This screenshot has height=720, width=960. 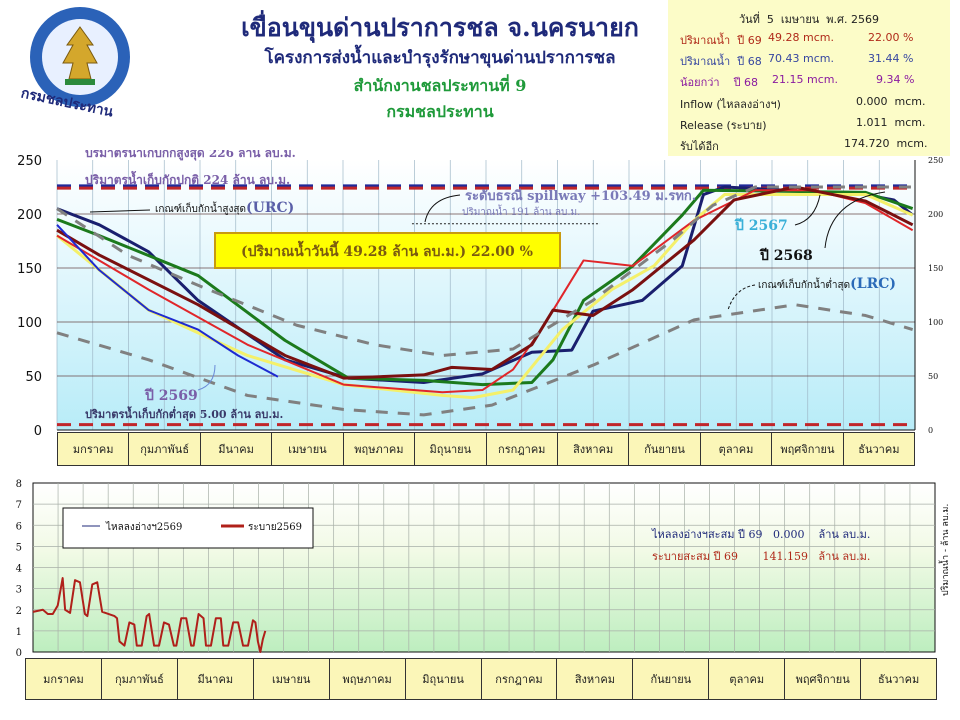 I want to click on page-title: เขื่อนขุนด่านปราการชล จ.นครนายก, so click(x=440, y=27).